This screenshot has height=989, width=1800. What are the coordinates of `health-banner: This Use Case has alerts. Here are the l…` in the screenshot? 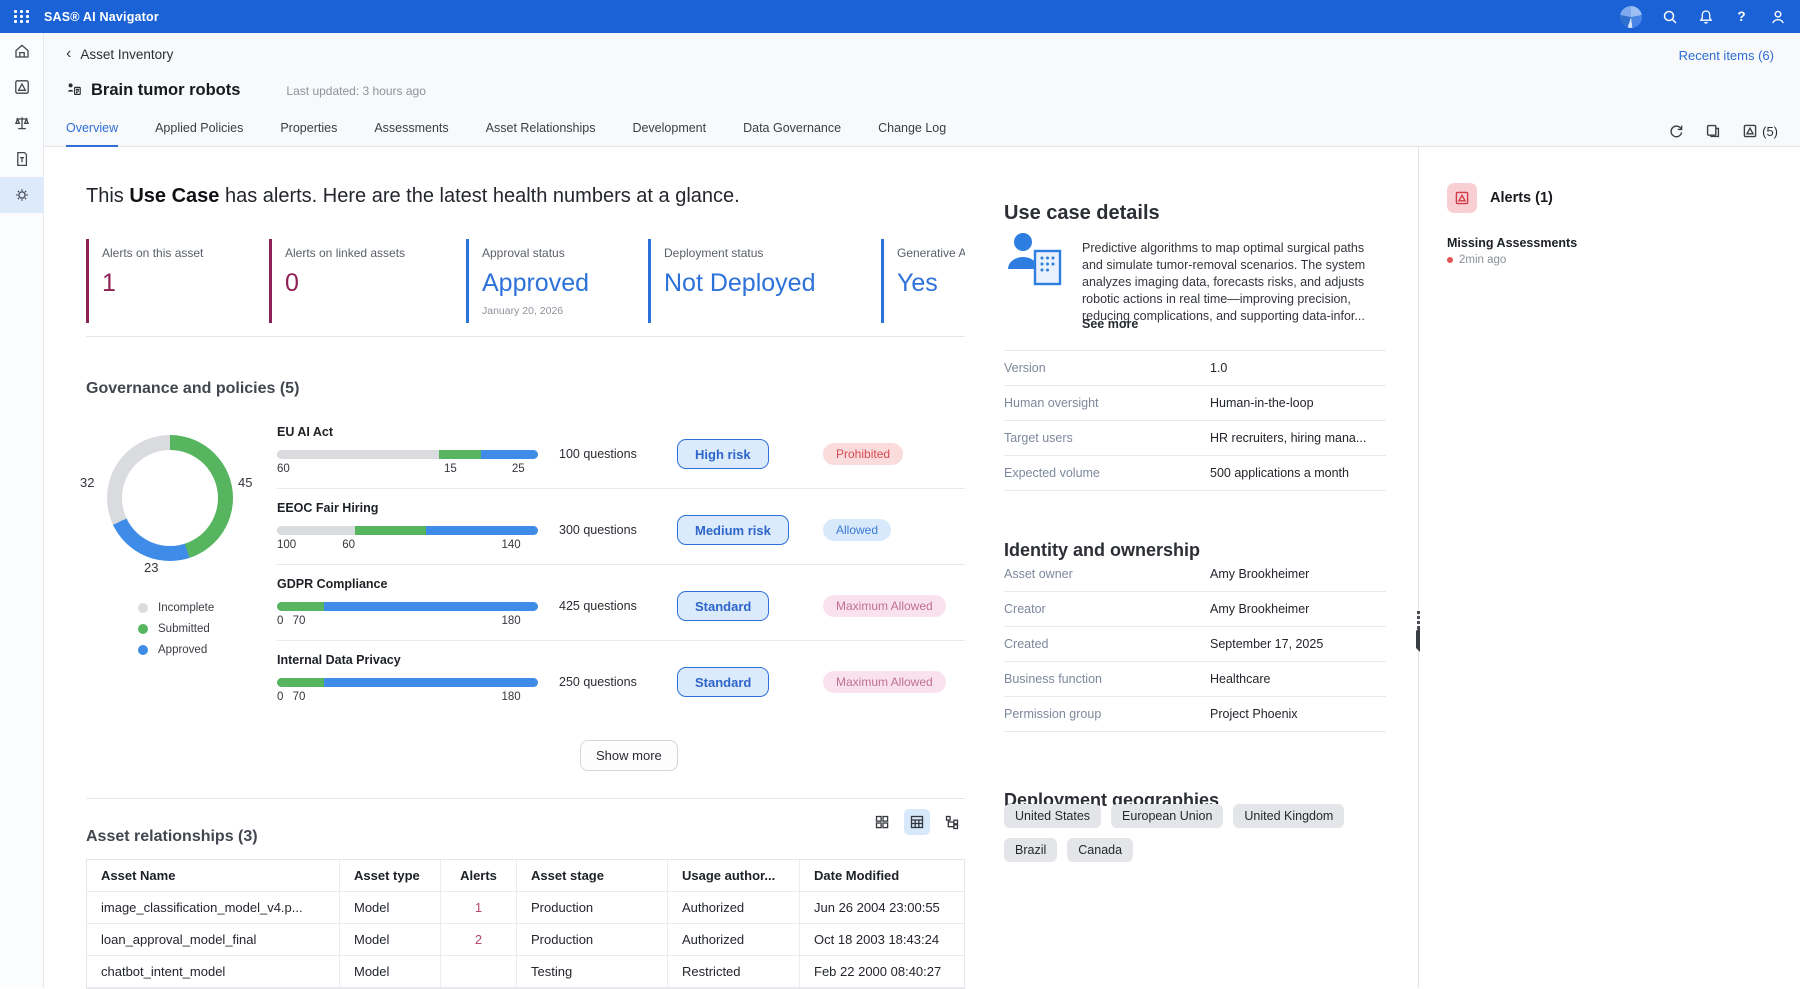 It's located at (413, 196).